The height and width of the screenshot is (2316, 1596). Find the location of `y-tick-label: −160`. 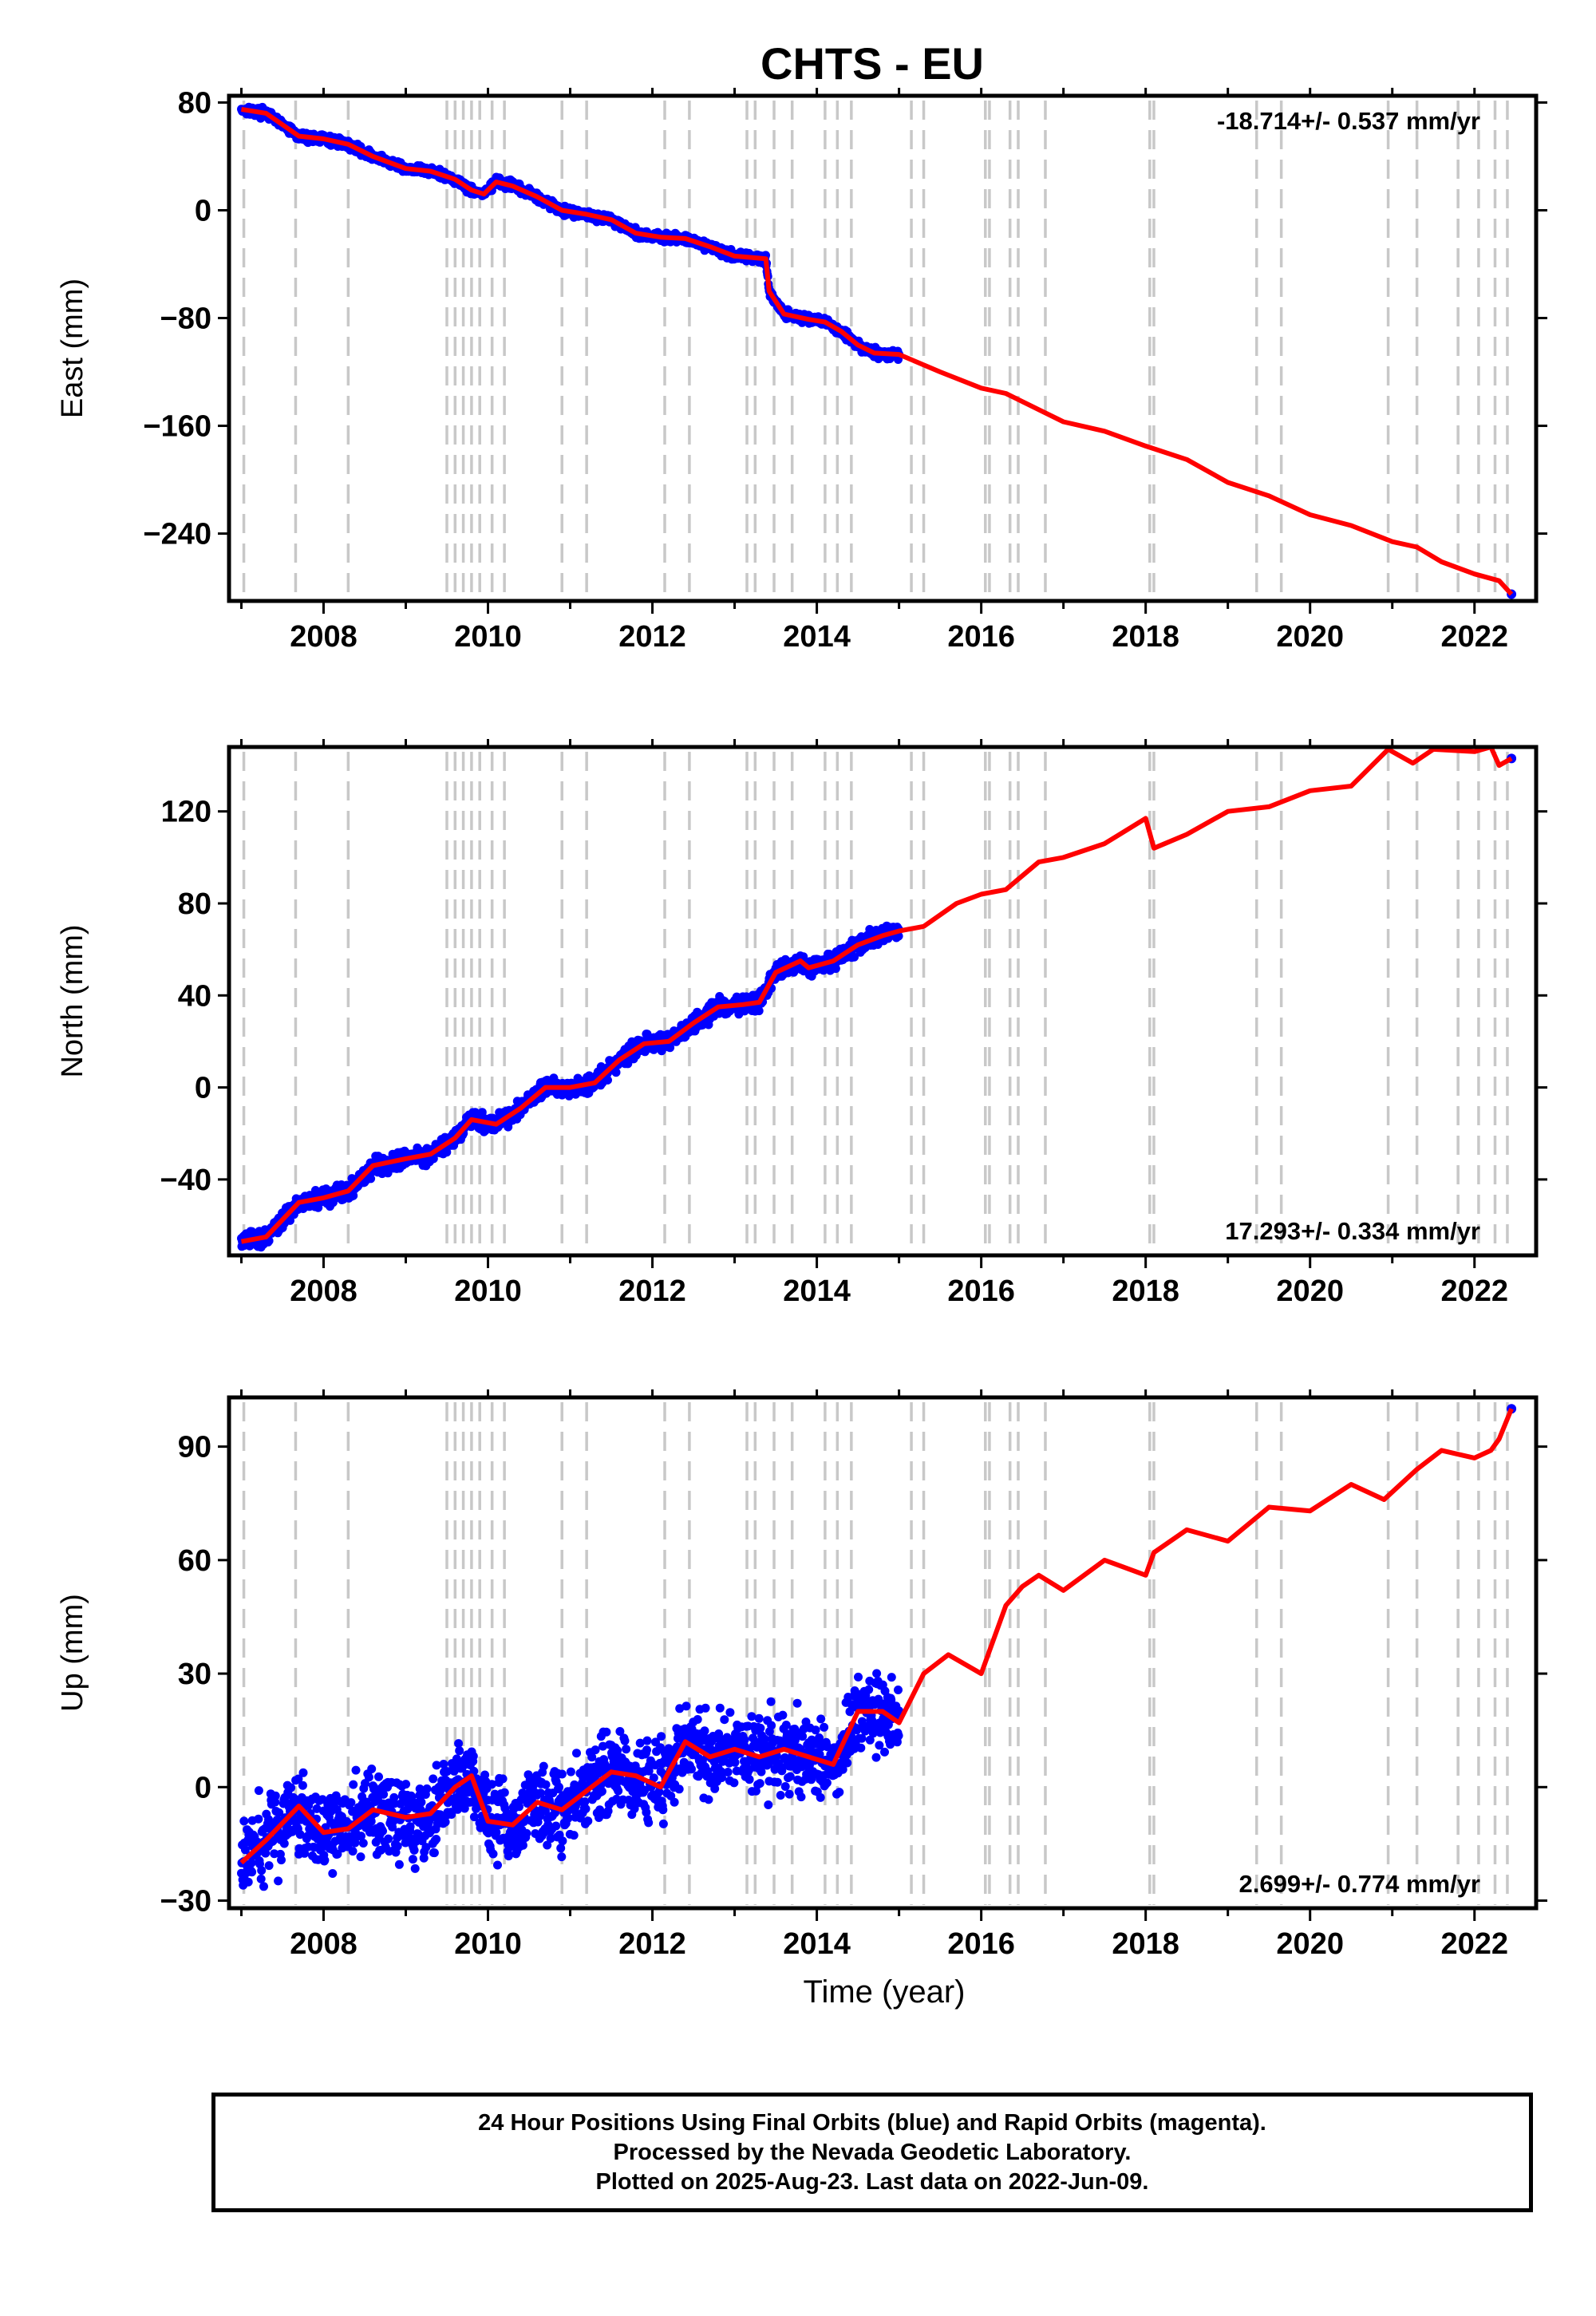

y-tick-label: −160 is located at coordinates (177, 427).